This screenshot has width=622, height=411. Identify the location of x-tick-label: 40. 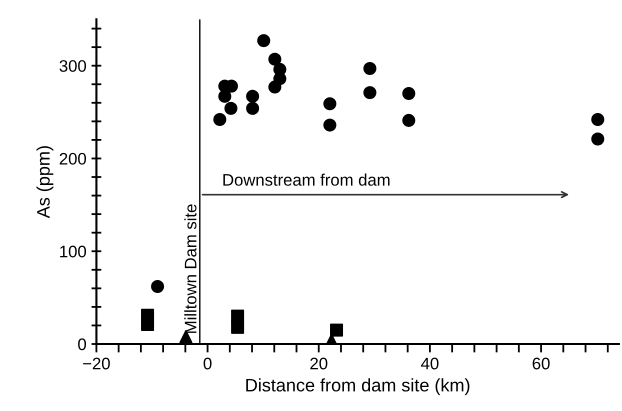
(430, 364).